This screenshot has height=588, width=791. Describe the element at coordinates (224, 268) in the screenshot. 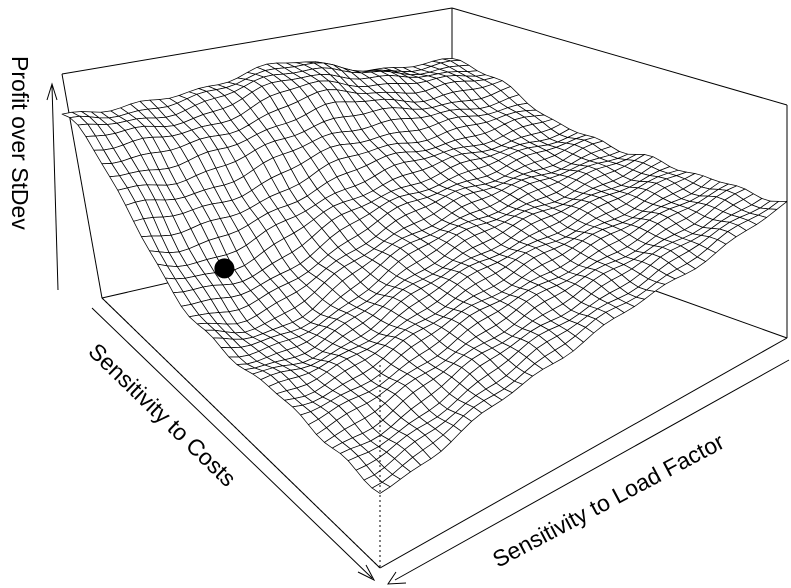

I see `highlight-point` at that location.